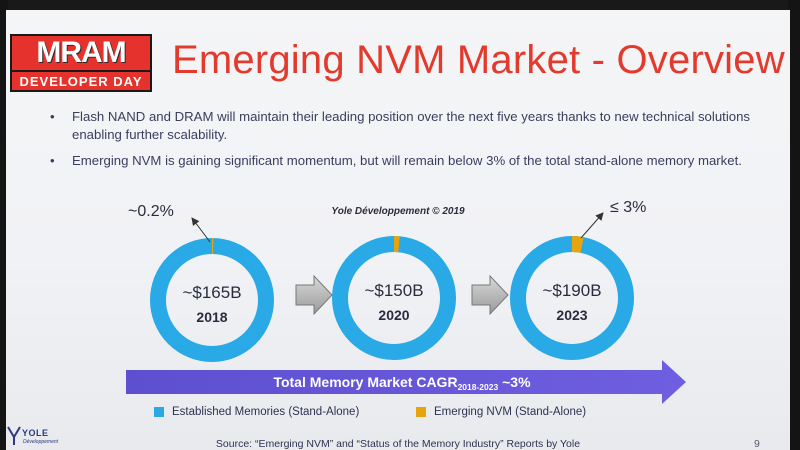 The height and width of the screenshot is (450, 800). What do you see at coordinates (393, 290) in the screenshot?
I see `donut-total-2020: ~$150B` at bounding box center [393, 290].